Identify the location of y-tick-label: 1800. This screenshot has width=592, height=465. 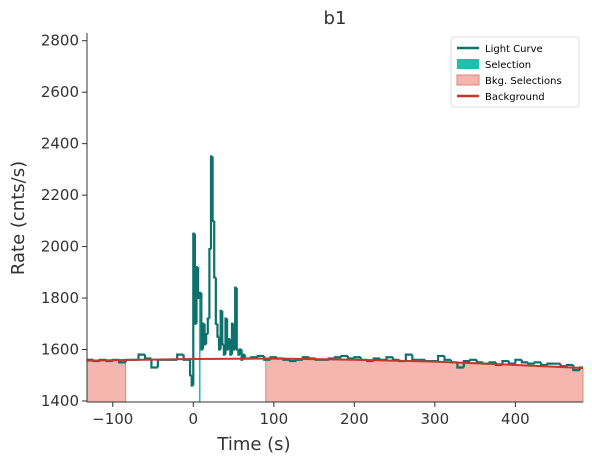
(60, 298).